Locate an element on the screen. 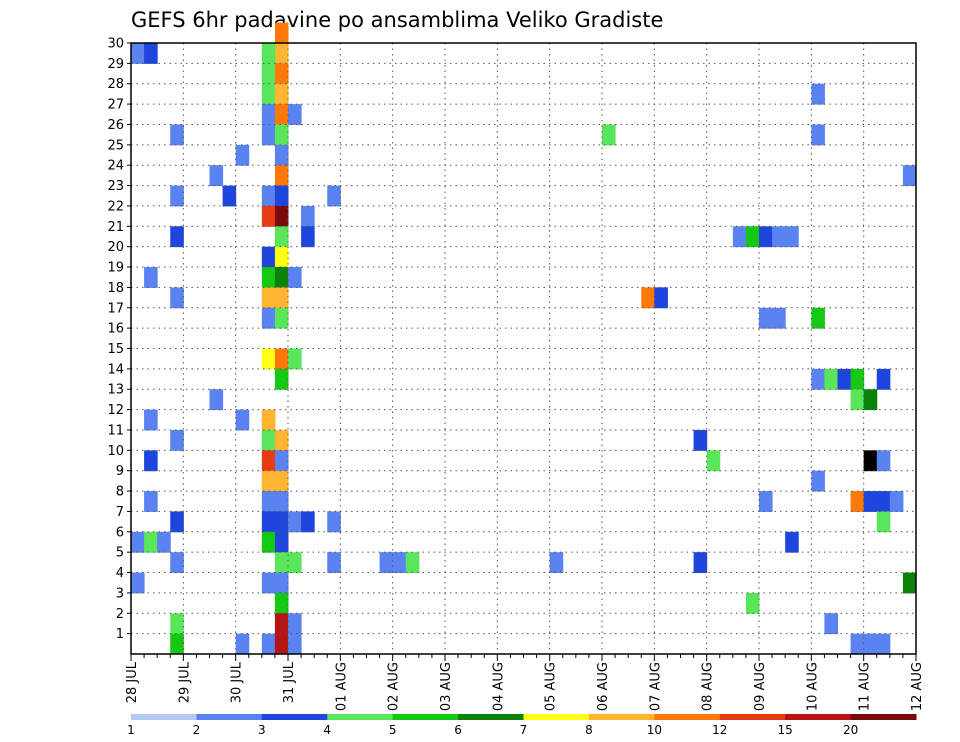 The width and height of the screenshot is (960, 742). y-tick-label: 12 is located at coordinates (115, 410).